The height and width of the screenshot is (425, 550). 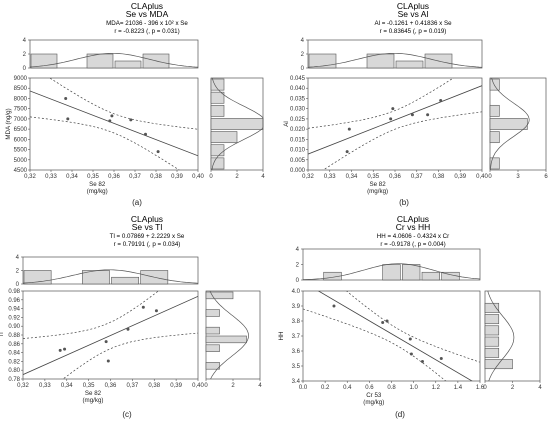 What do you see at coordinates (308, 177) in the screenshot?
I see `x-tick-label: 0,32` at bounding box center [308, 177].